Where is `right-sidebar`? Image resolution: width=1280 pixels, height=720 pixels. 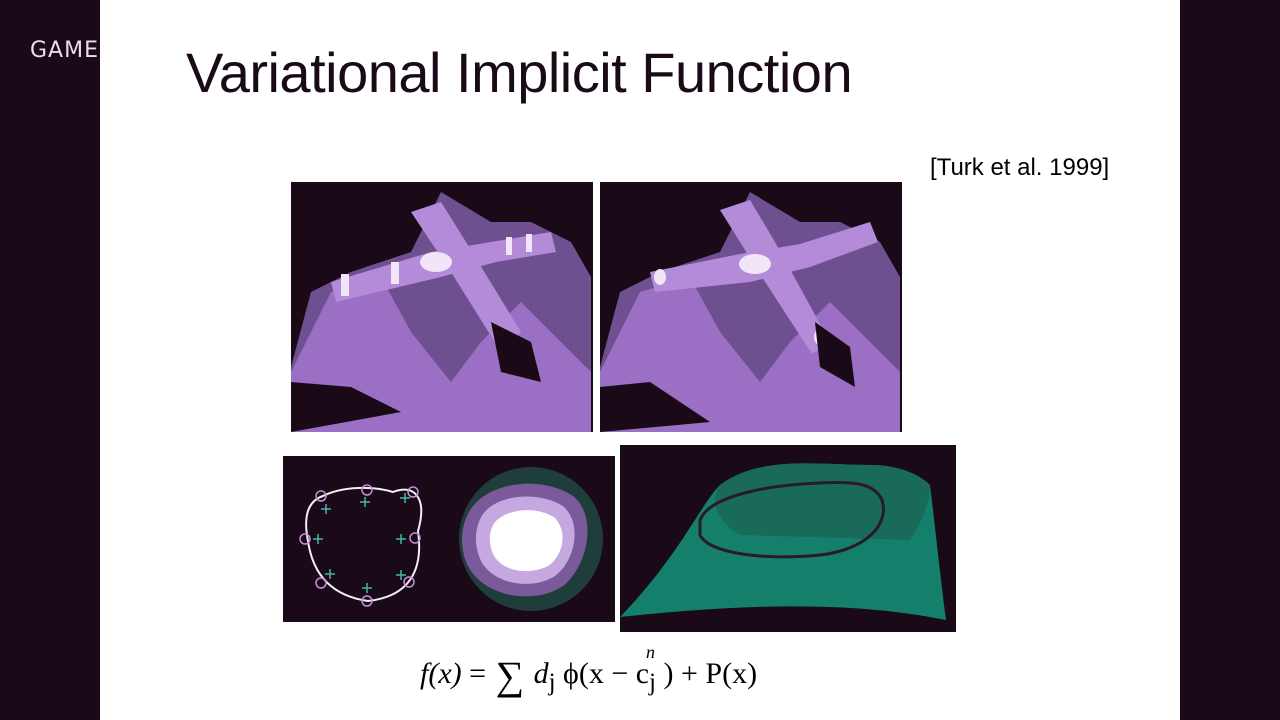
right-sidebar is located at coordinates (1230, 360).